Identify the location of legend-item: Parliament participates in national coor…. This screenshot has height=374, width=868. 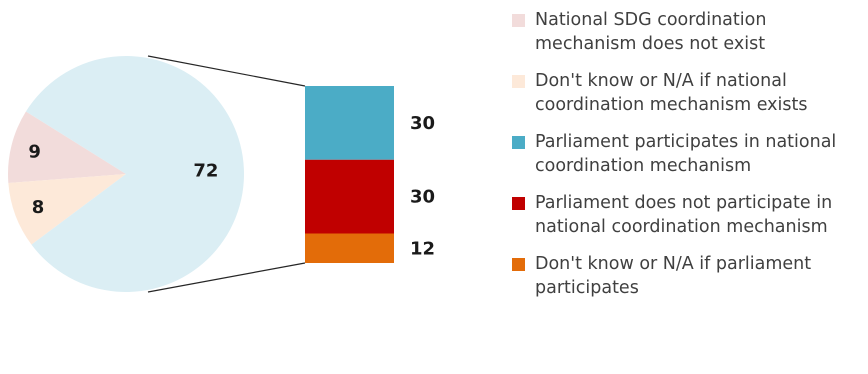
(688, 154).